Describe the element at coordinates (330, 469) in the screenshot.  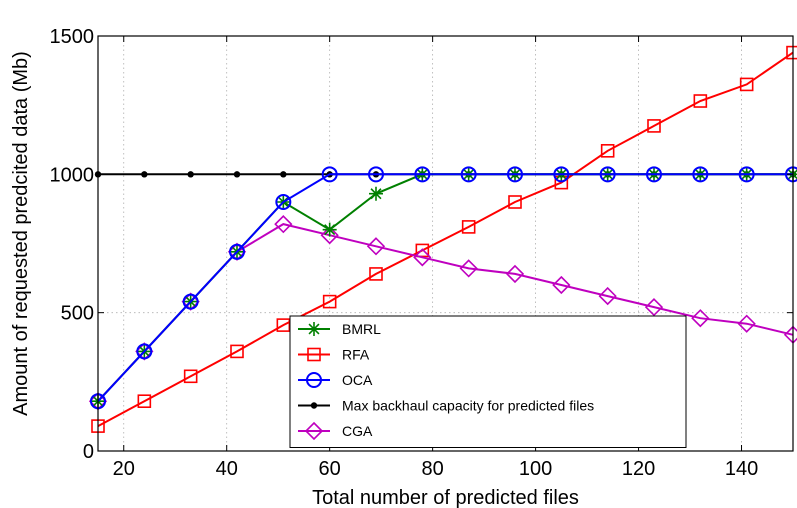
I see `x-tick-label: 60` at that location.